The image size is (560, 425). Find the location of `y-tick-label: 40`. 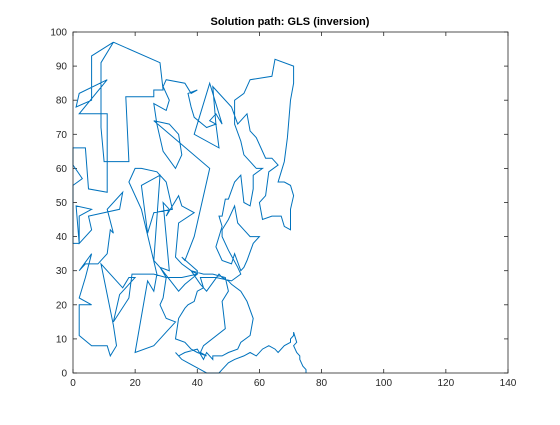

y-tick-label: 40 is located at coordinates (62, 237).